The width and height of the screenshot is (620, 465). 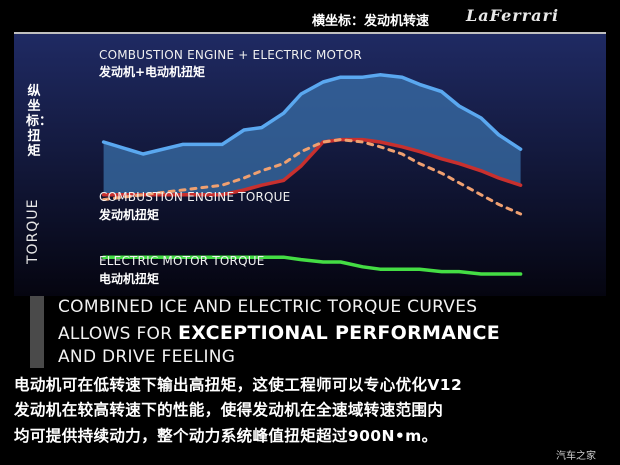 What do you see at coordinates (513, 15) in the screenshot?
I see `laferrari-logo: LaFerrari` at bounding box center [513, 15].